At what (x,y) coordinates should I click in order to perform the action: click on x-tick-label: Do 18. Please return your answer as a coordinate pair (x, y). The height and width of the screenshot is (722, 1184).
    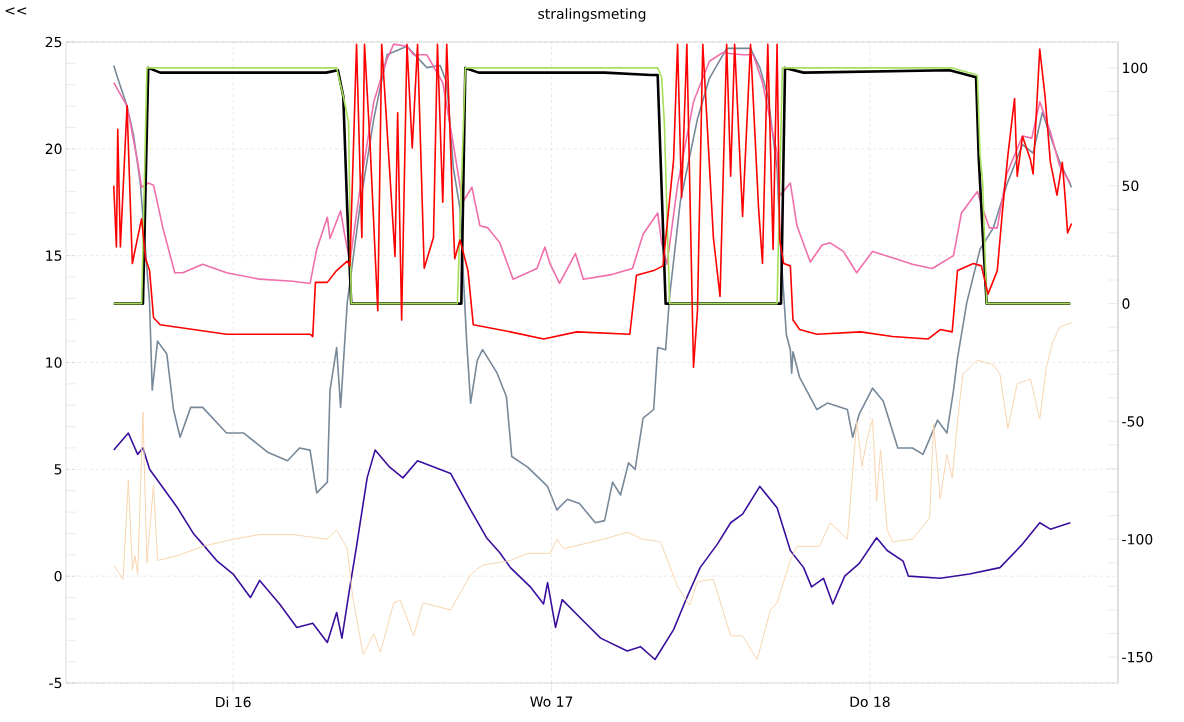
    Looking at the image, I should click on (870, 702).